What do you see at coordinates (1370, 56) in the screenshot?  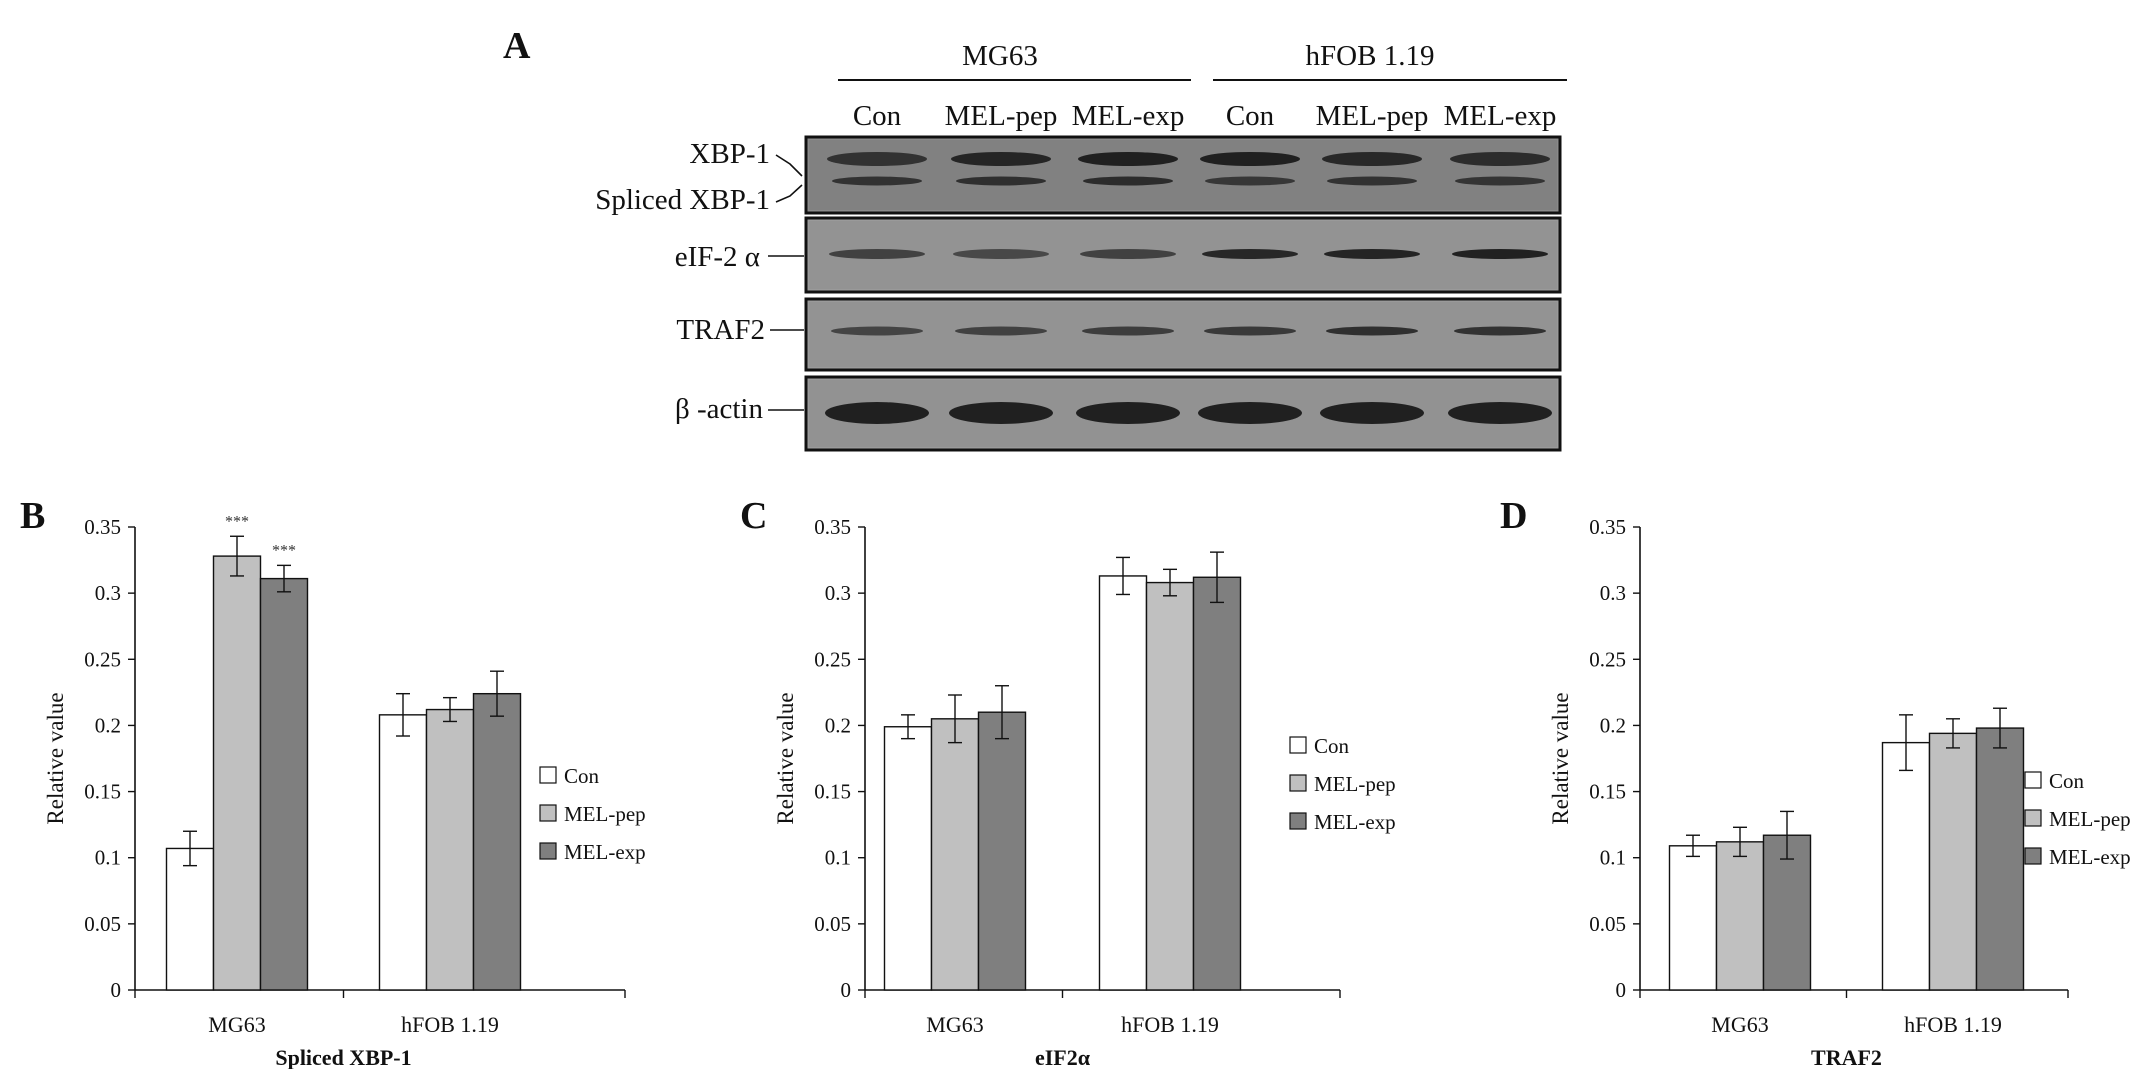 I see `blot-group-hfob: hFOB 1.19` at bounding box center [1370, 56].